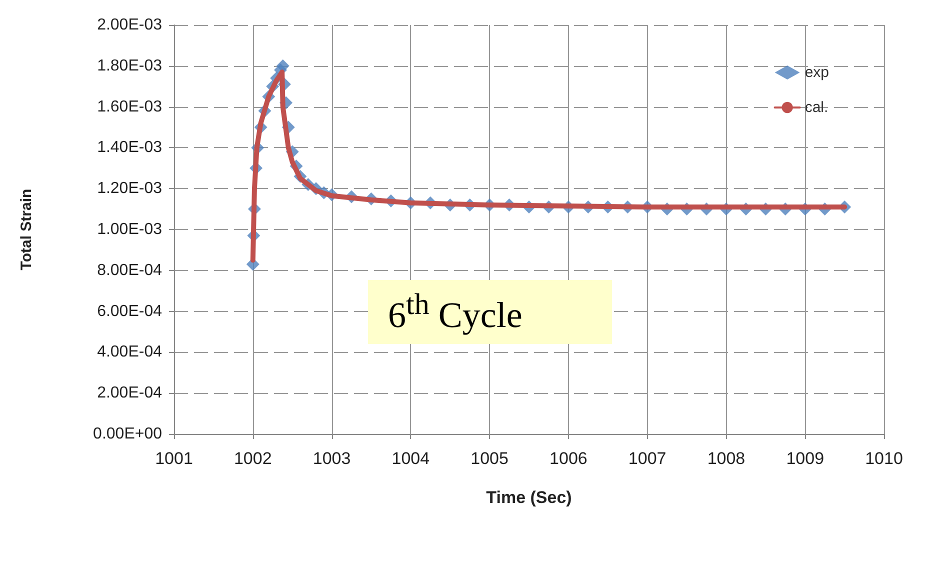 The width and height of the screenshot is (932, 561). I want to click on x-tick-label: 1008, so click(726, 458).